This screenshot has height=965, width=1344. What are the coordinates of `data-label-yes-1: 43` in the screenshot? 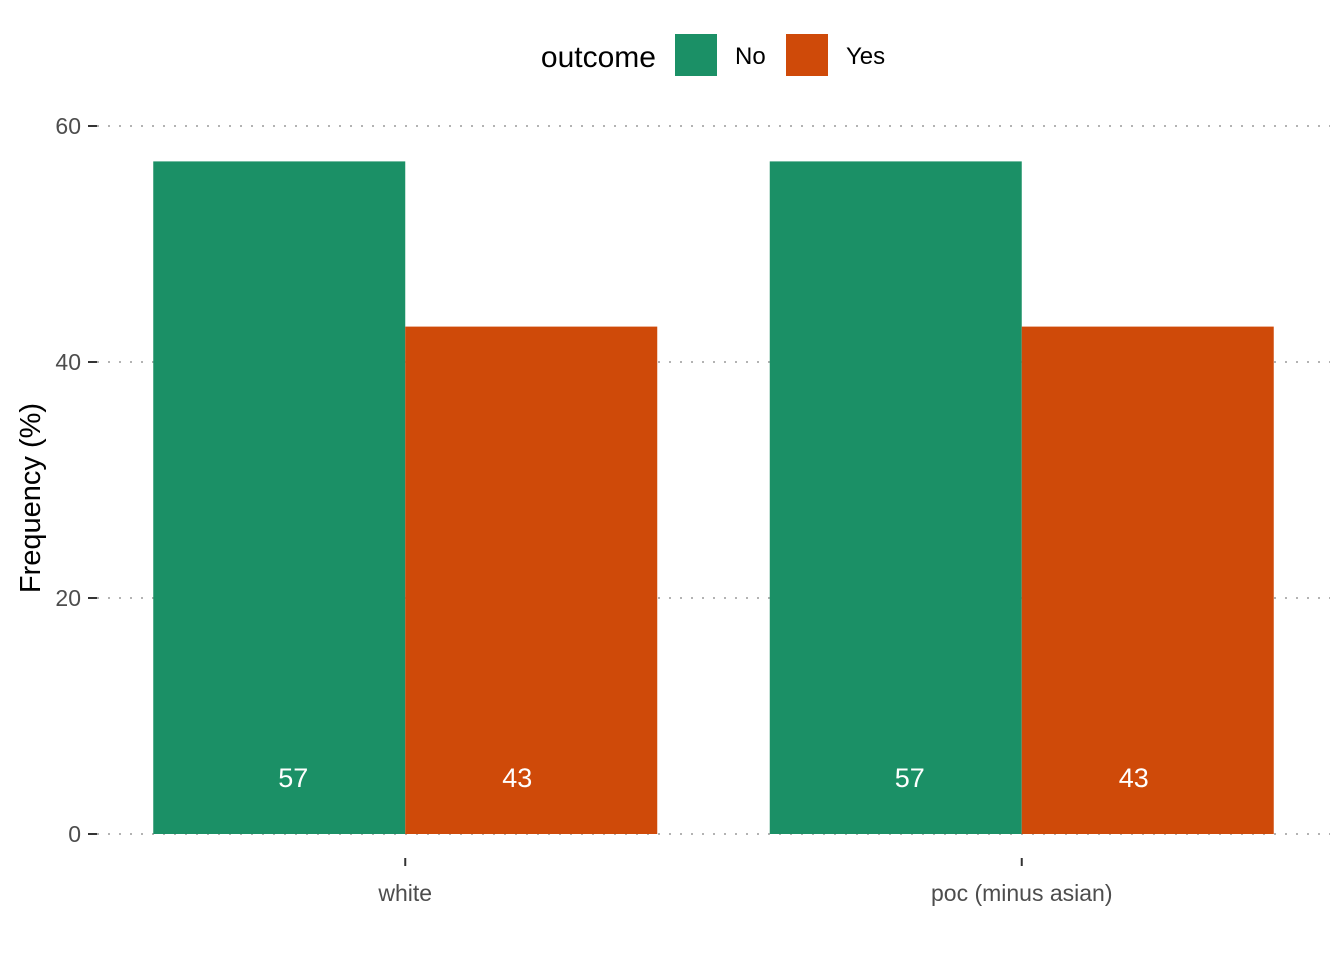 It's located at (1134, 778).